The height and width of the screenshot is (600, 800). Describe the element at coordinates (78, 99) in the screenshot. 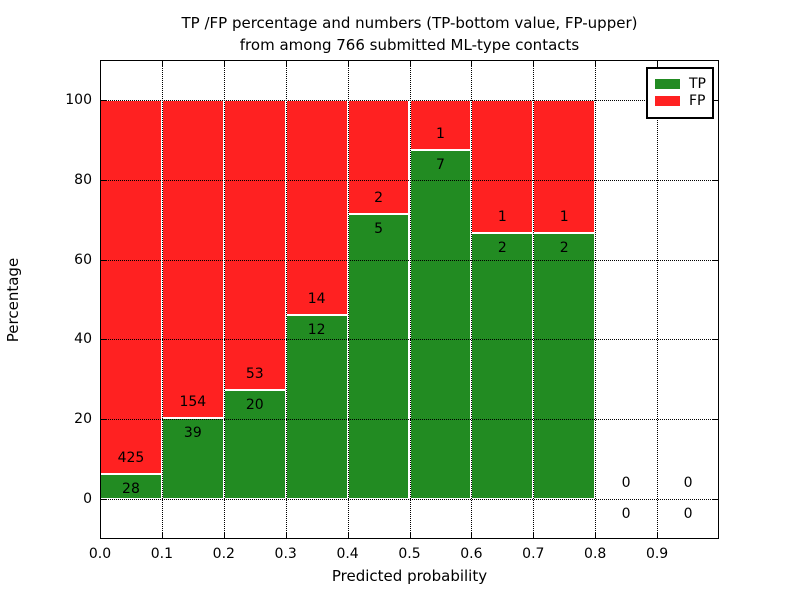

I see `y-tick-label: 100` at that location.